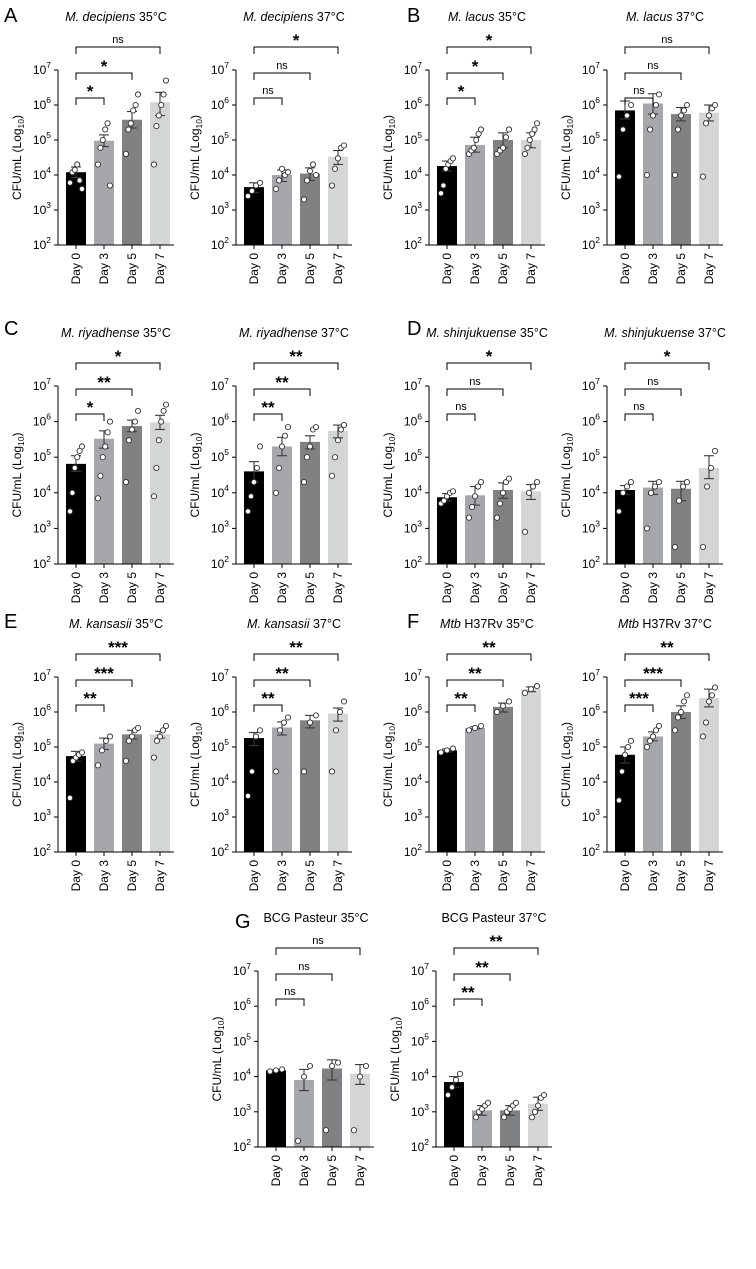 The image size is (756, 1269). I want to click on tick-exponent: 2, so click(226, 559).